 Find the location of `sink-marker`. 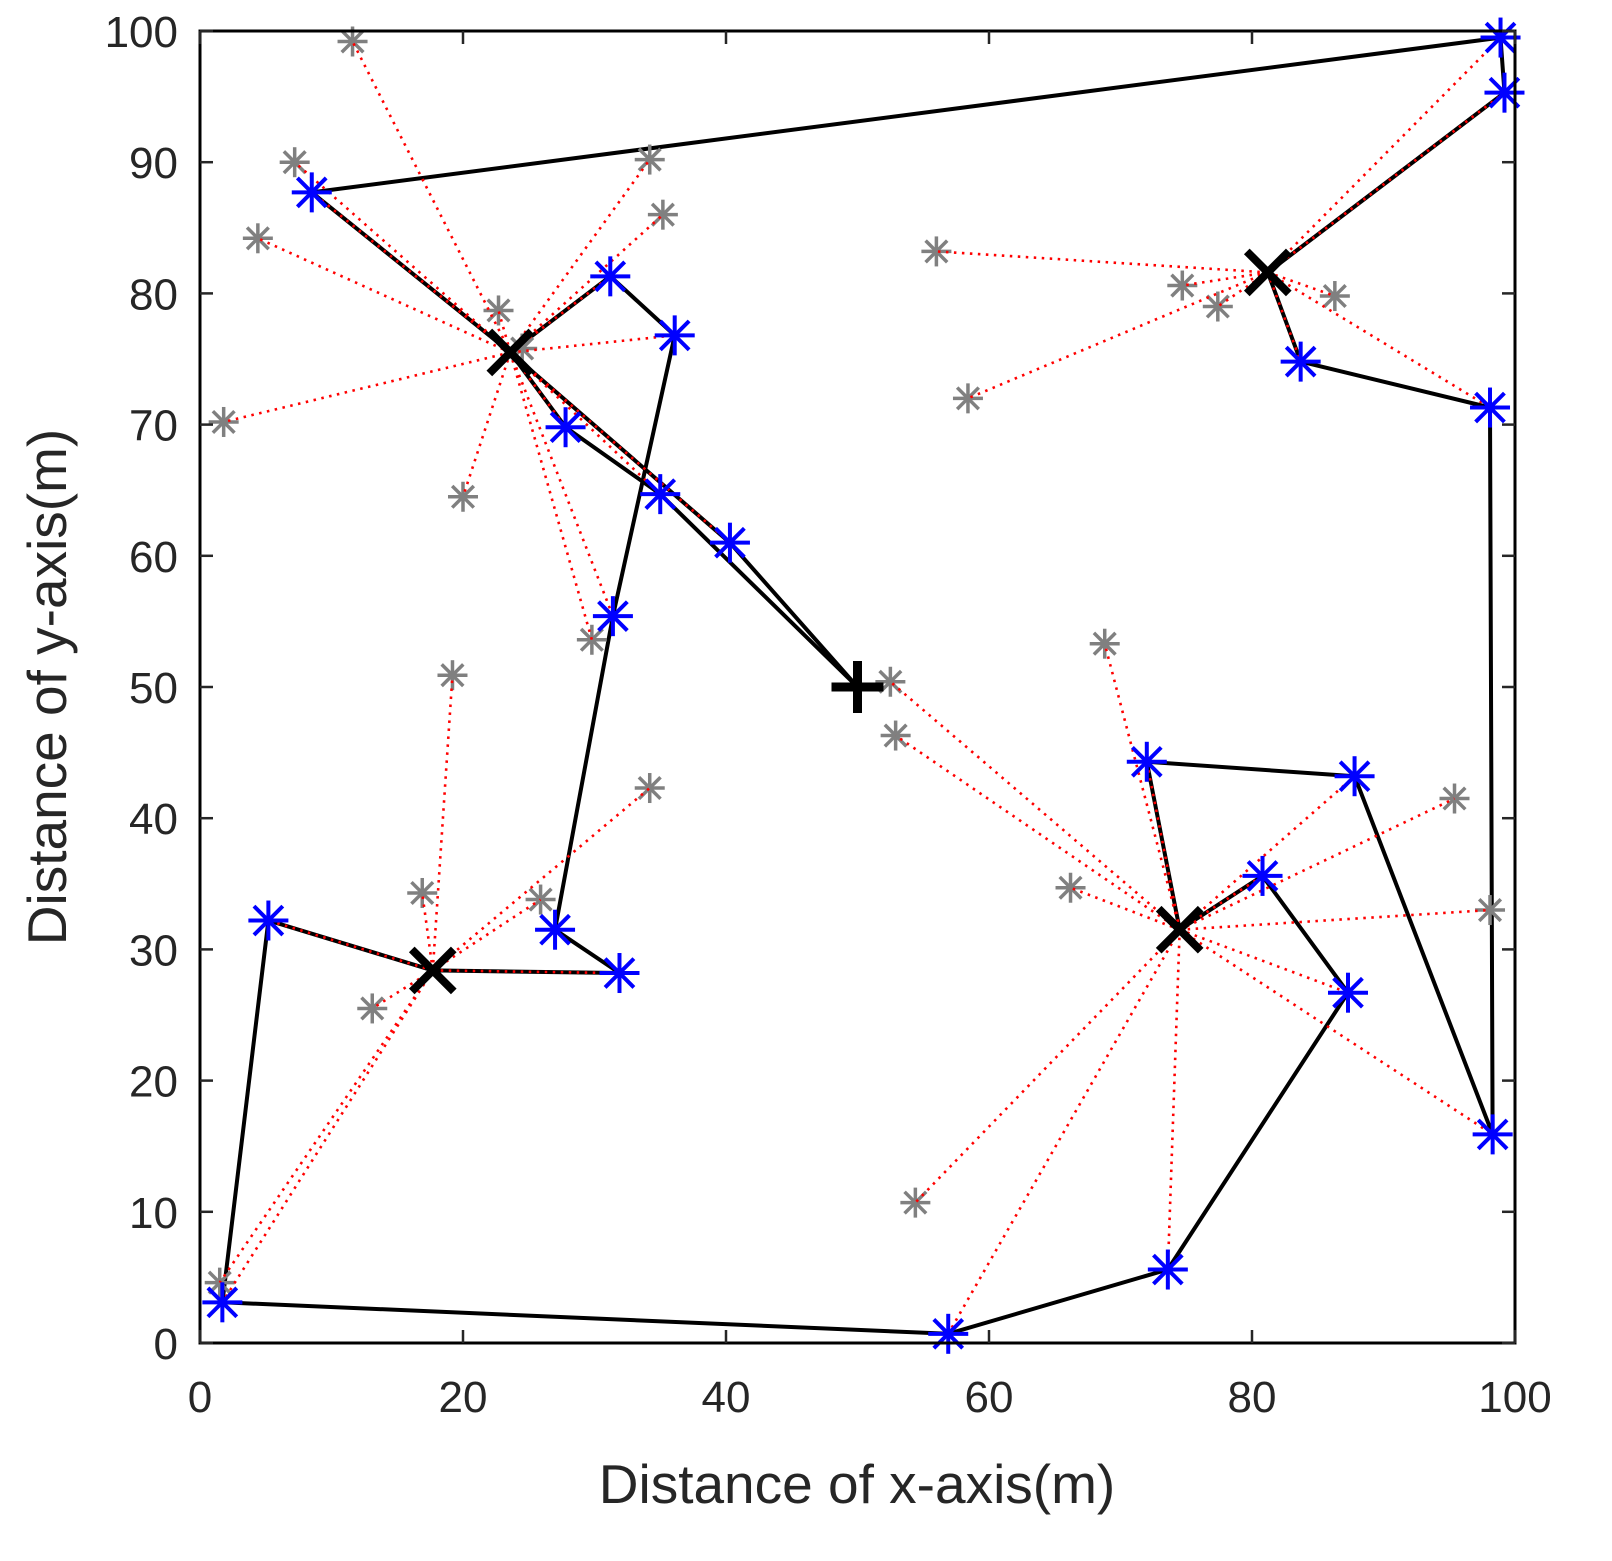

sink-marker is located at coordinates (857, 687).